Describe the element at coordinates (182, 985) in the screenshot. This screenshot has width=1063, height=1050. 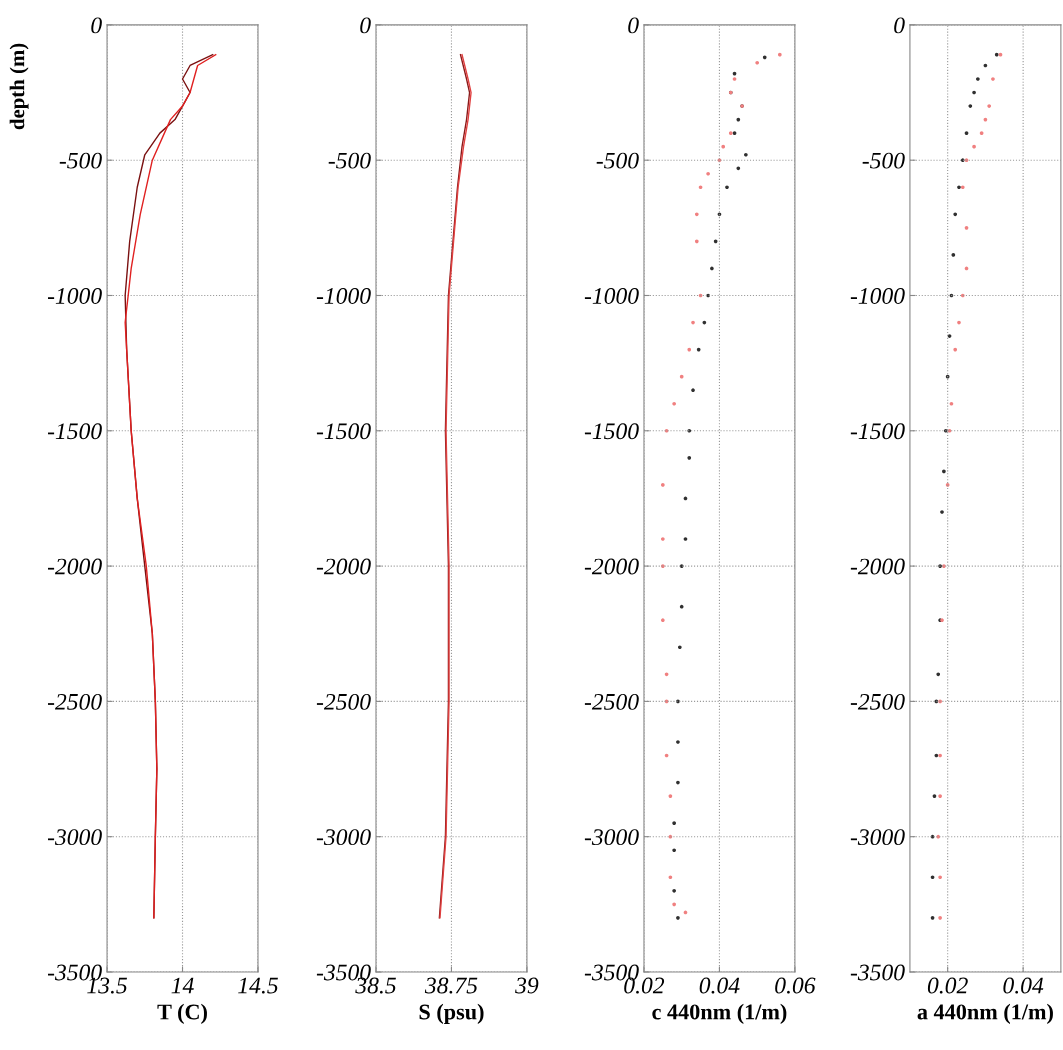
I see `x-tick-label: 14` at that location.